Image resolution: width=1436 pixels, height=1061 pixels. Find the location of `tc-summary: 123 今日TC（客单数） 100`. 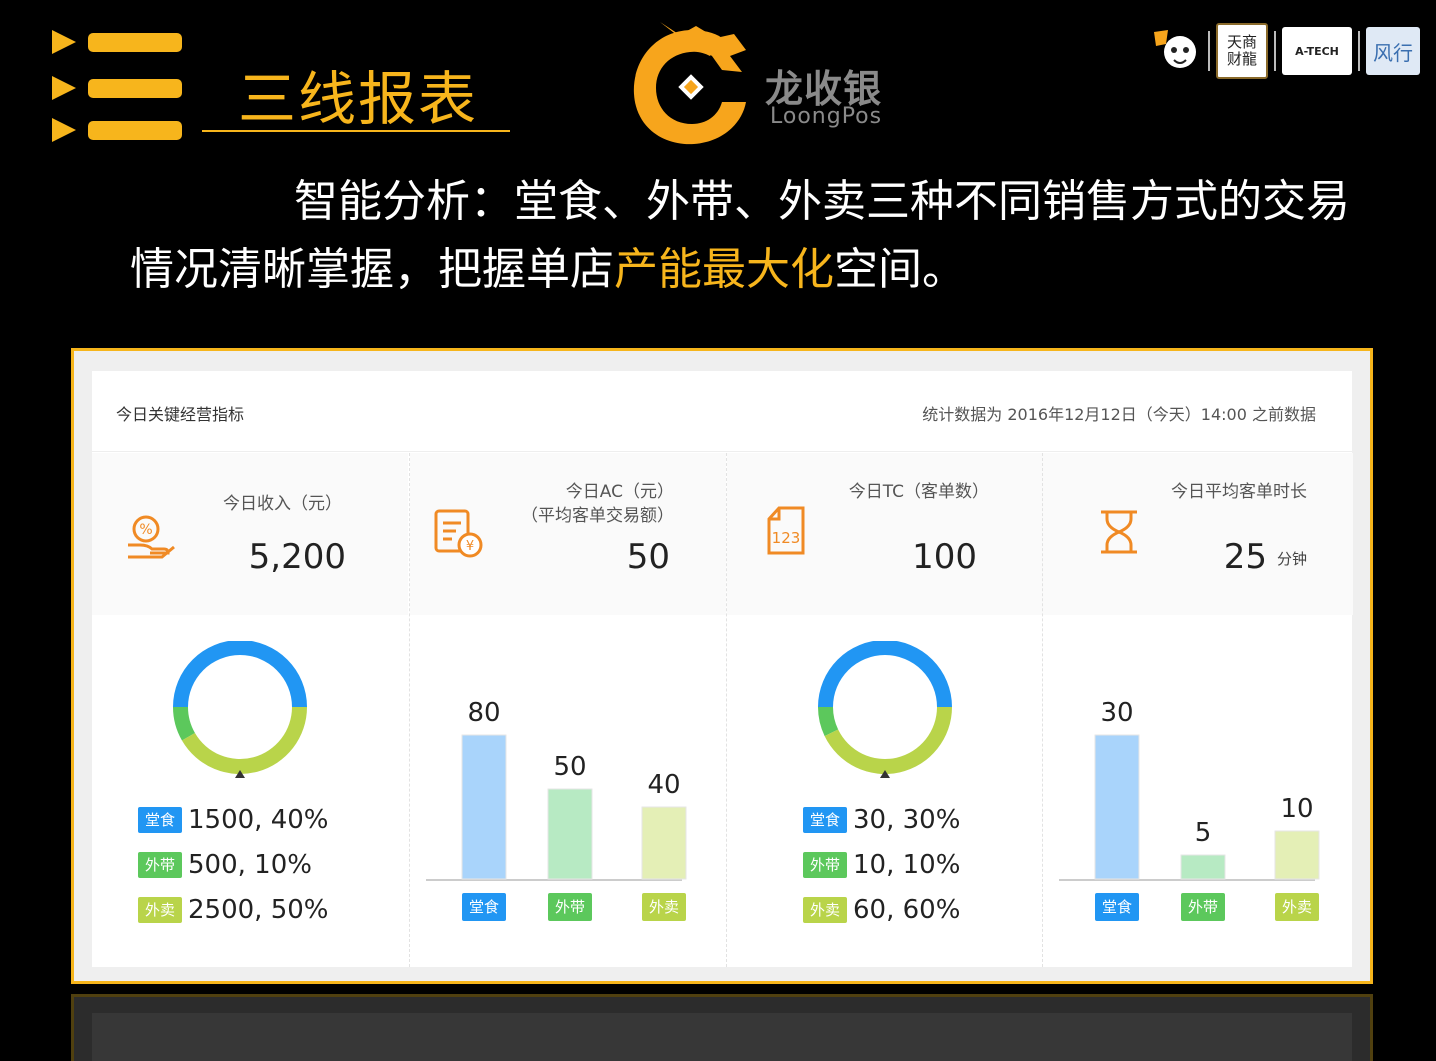

tc-summary: 123 今日TC（客单数） 100 is located at coordinates (885, 534).